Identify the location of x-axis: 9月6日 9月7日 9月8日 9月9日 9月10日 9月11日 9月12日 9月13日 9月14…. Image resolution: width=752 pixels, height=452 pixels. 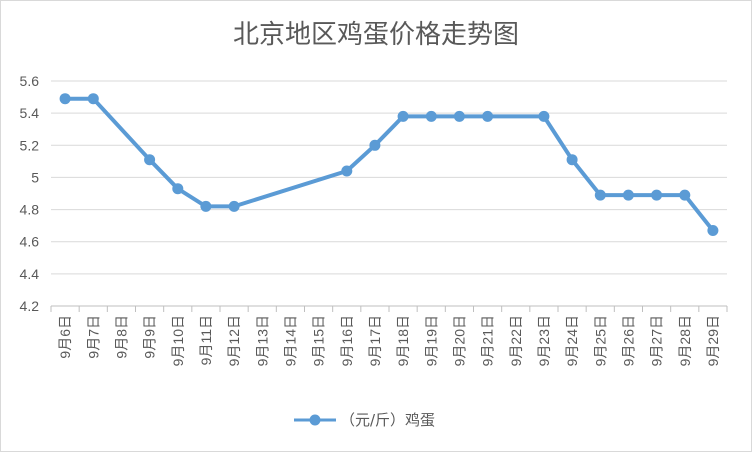
(389, 335).